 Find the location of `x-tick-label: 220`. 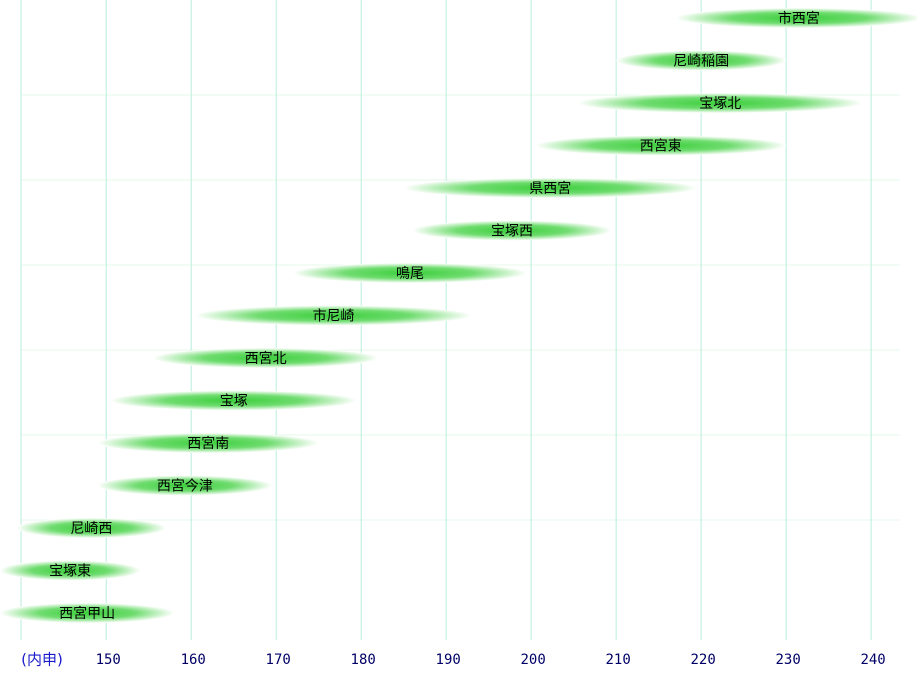

x-tick-label: 220 is located at coordinates (702, 660).